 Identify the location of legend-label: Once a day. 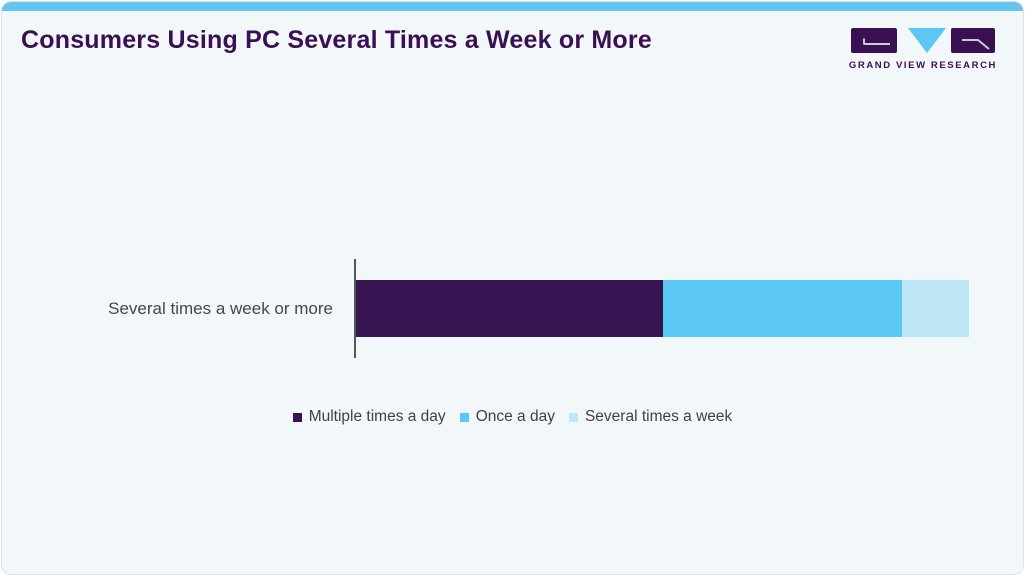
(515, 416).